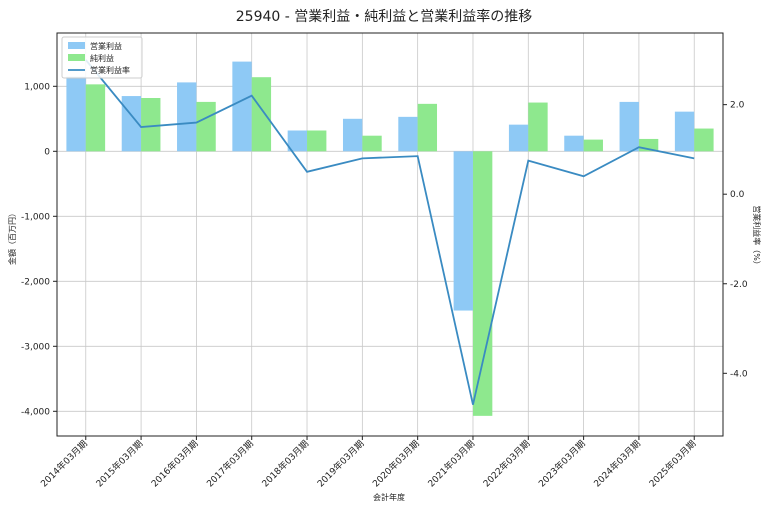  What do you see at coordinates (119, 464) in the screenshot?
I see `x-tick-label: 2015年03月期` at bounding box center [119, 464].